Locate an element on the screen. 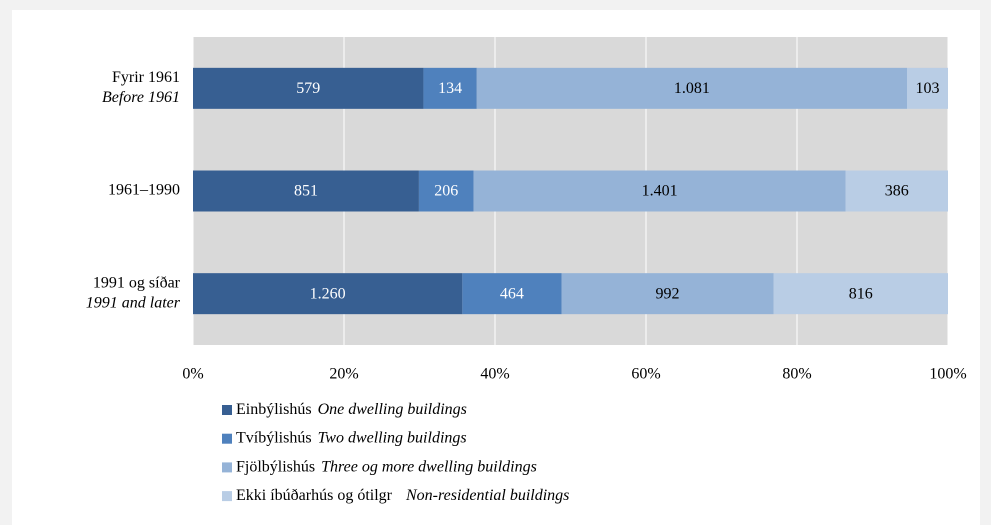 The height and width of the screenshot is (525, 991). data-label: 1.081 is located at coordinates (692, 88).